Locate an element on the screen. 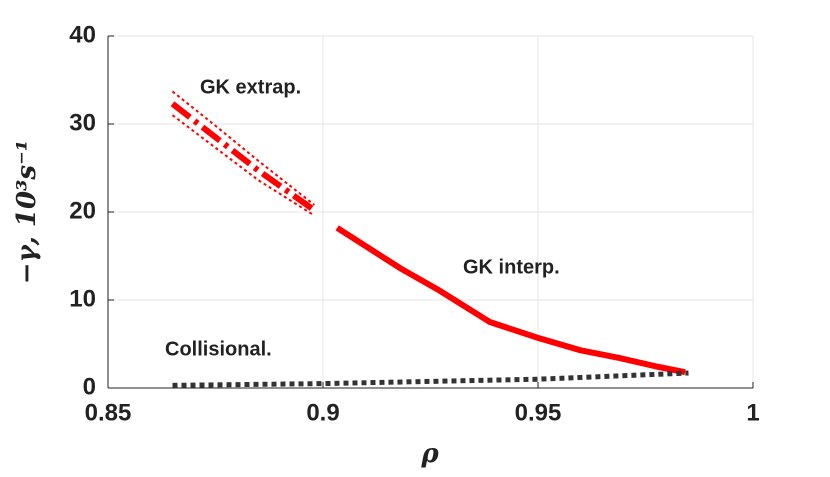 This screenshot has width=830, height=477. y-tick-label: 30 is located at coordinates (82, 122).